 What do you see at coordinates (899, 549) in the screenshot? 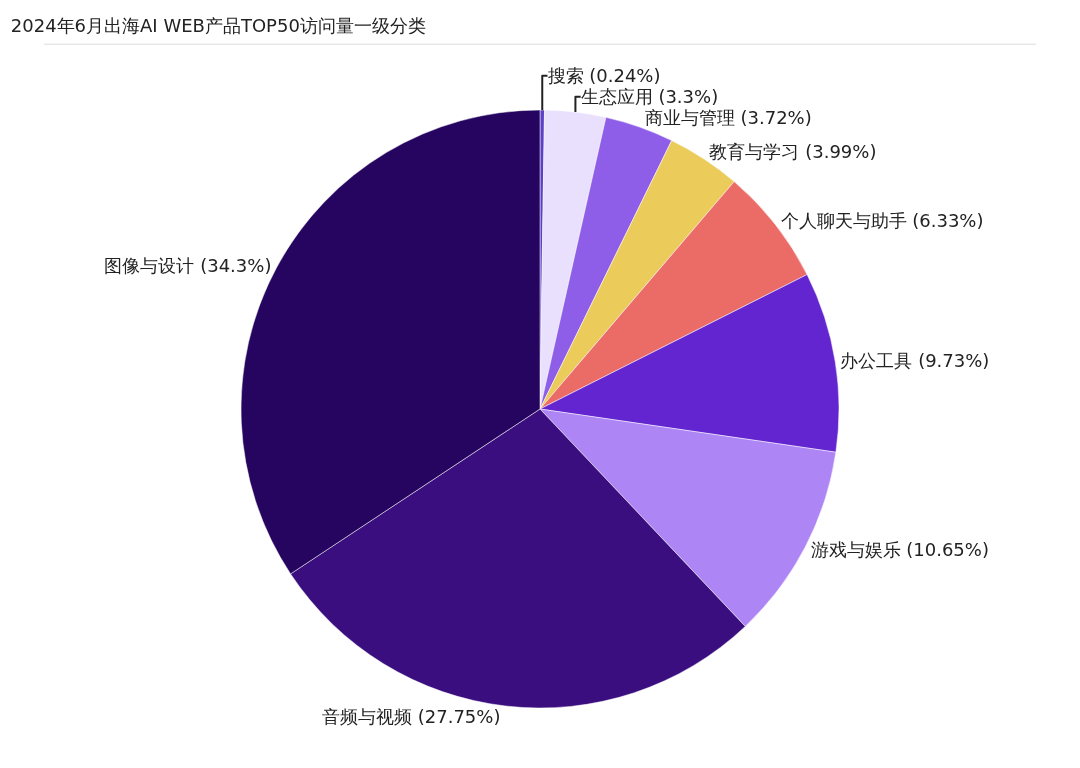
I see `slice-label: 游戏与娱乐 (10.65%)` at bounding box center [899, 549].